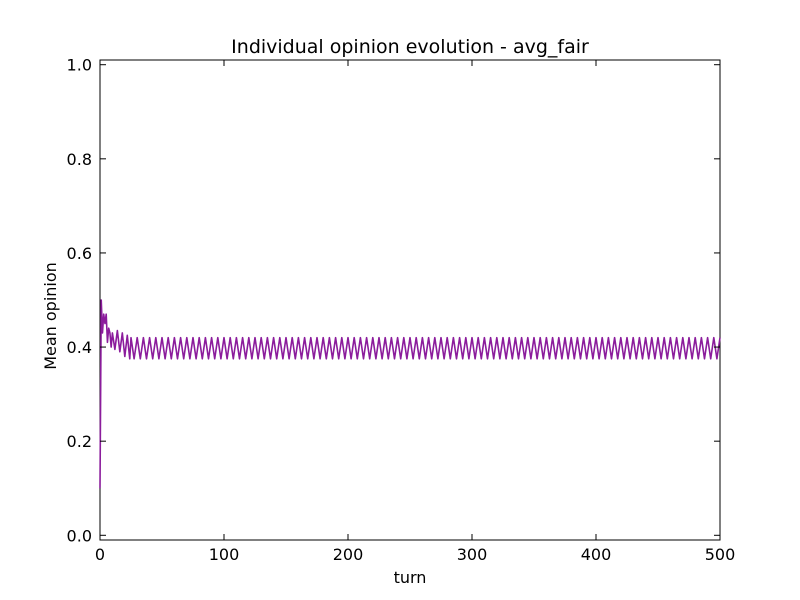 Image resolution: width=800 pixels, height=600 pixels. I want to click on chart-title: Individual opinion evolution - avg_fair, so click(410, 47).